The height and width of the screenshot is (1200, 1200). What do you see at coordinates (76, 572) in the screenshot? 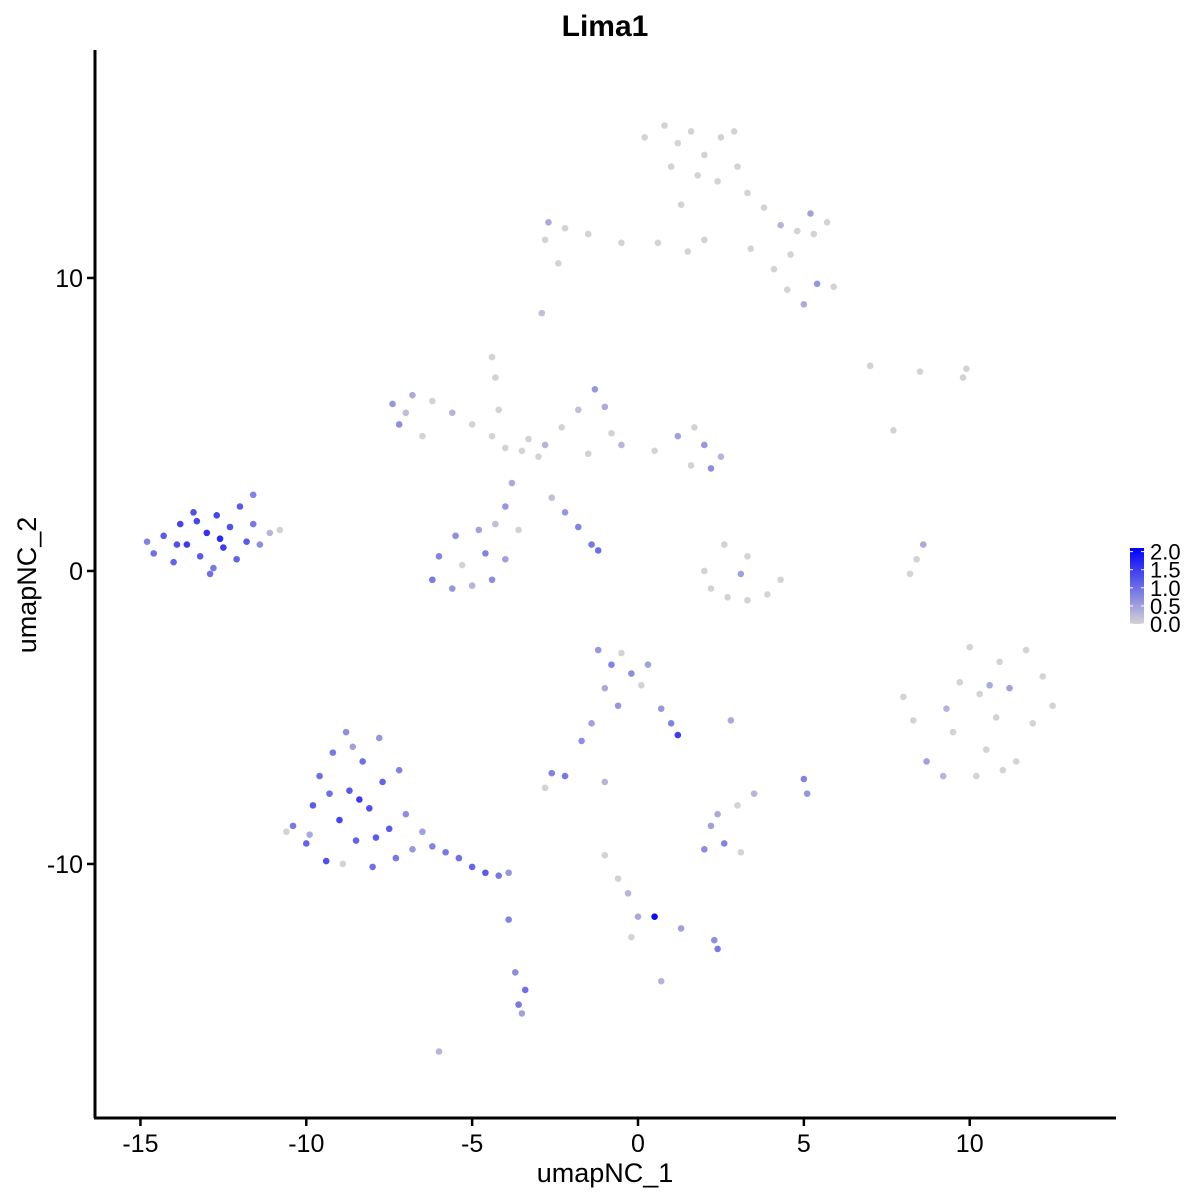
I see `y-tick-label: 0` at bounding box center [76, 572].